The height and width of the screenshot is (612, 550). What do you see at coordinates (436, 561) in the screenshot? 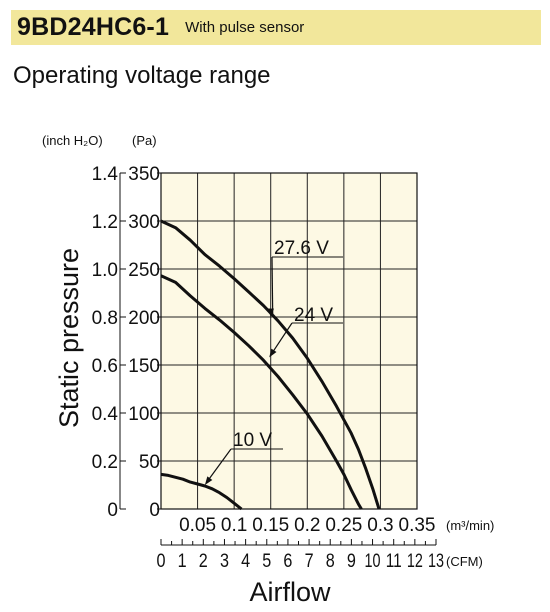
I see `cfm-tick-label: 13` at bounding box center [436, 561].